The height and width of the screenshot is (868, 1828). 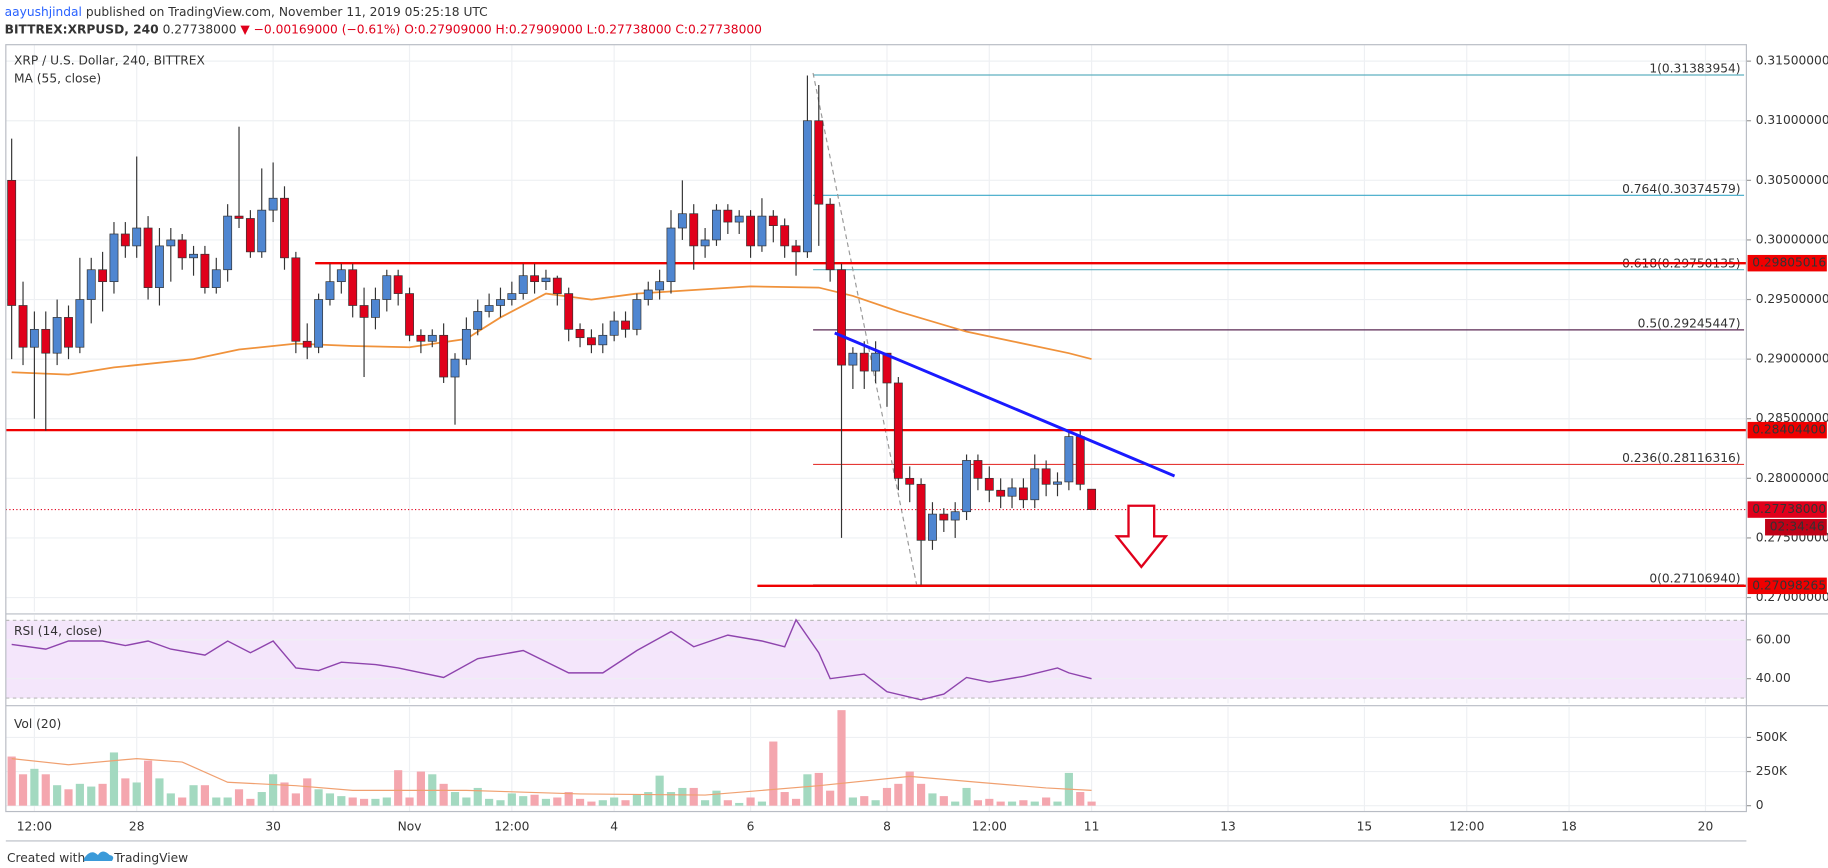 I want to click on y-tick-label: 0.28000000, so click(x=1792, y=478).